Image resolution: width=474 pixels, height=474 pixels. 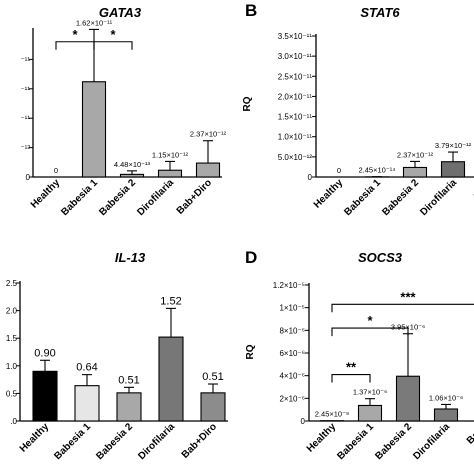 What do you see at coordinates (377, 170) in the screenshot?
I see `value-label: 2.45×10⁻¹⁴` at bounding box center [377, 170].